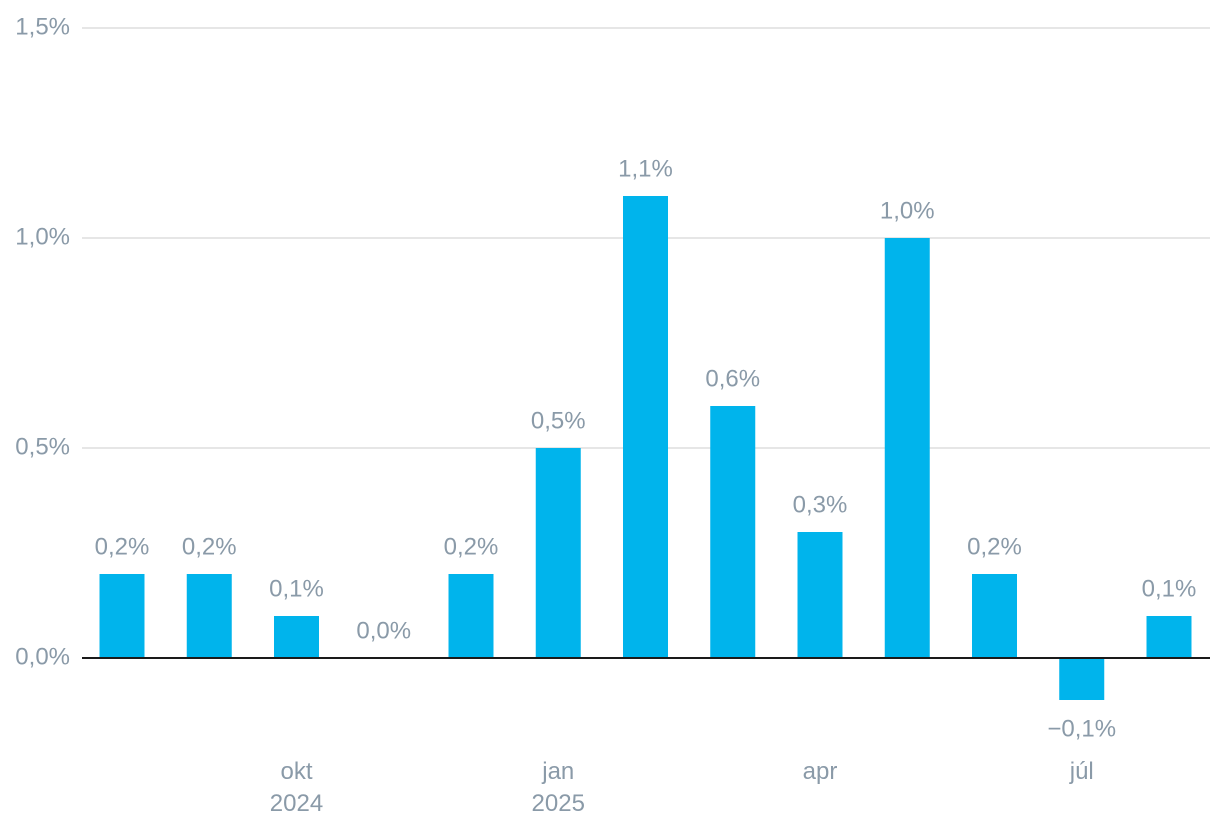  What do you see at coordinates (1081, 771) in the screenshot?
I see `x-tick-label: júl` at bounding box center [1081, 771].